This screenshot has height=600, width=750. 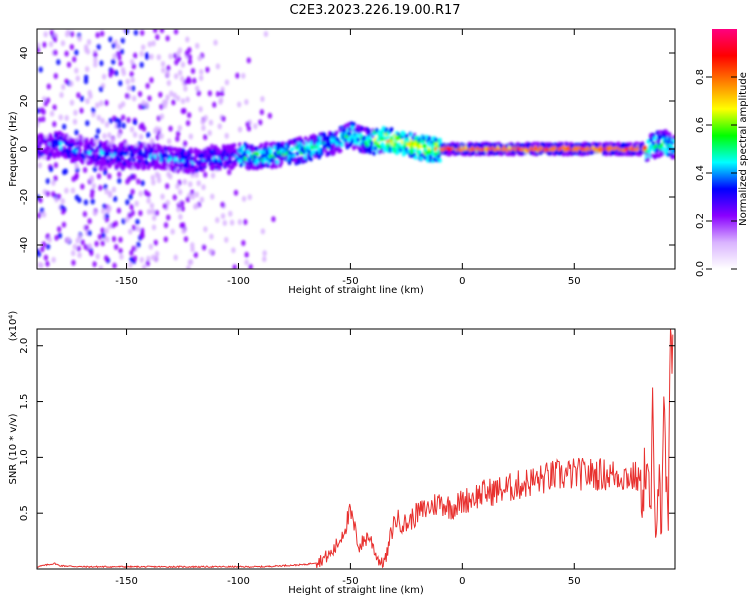 I want to click on snr-x-tick-label: -150, so click(x=126, y=581).